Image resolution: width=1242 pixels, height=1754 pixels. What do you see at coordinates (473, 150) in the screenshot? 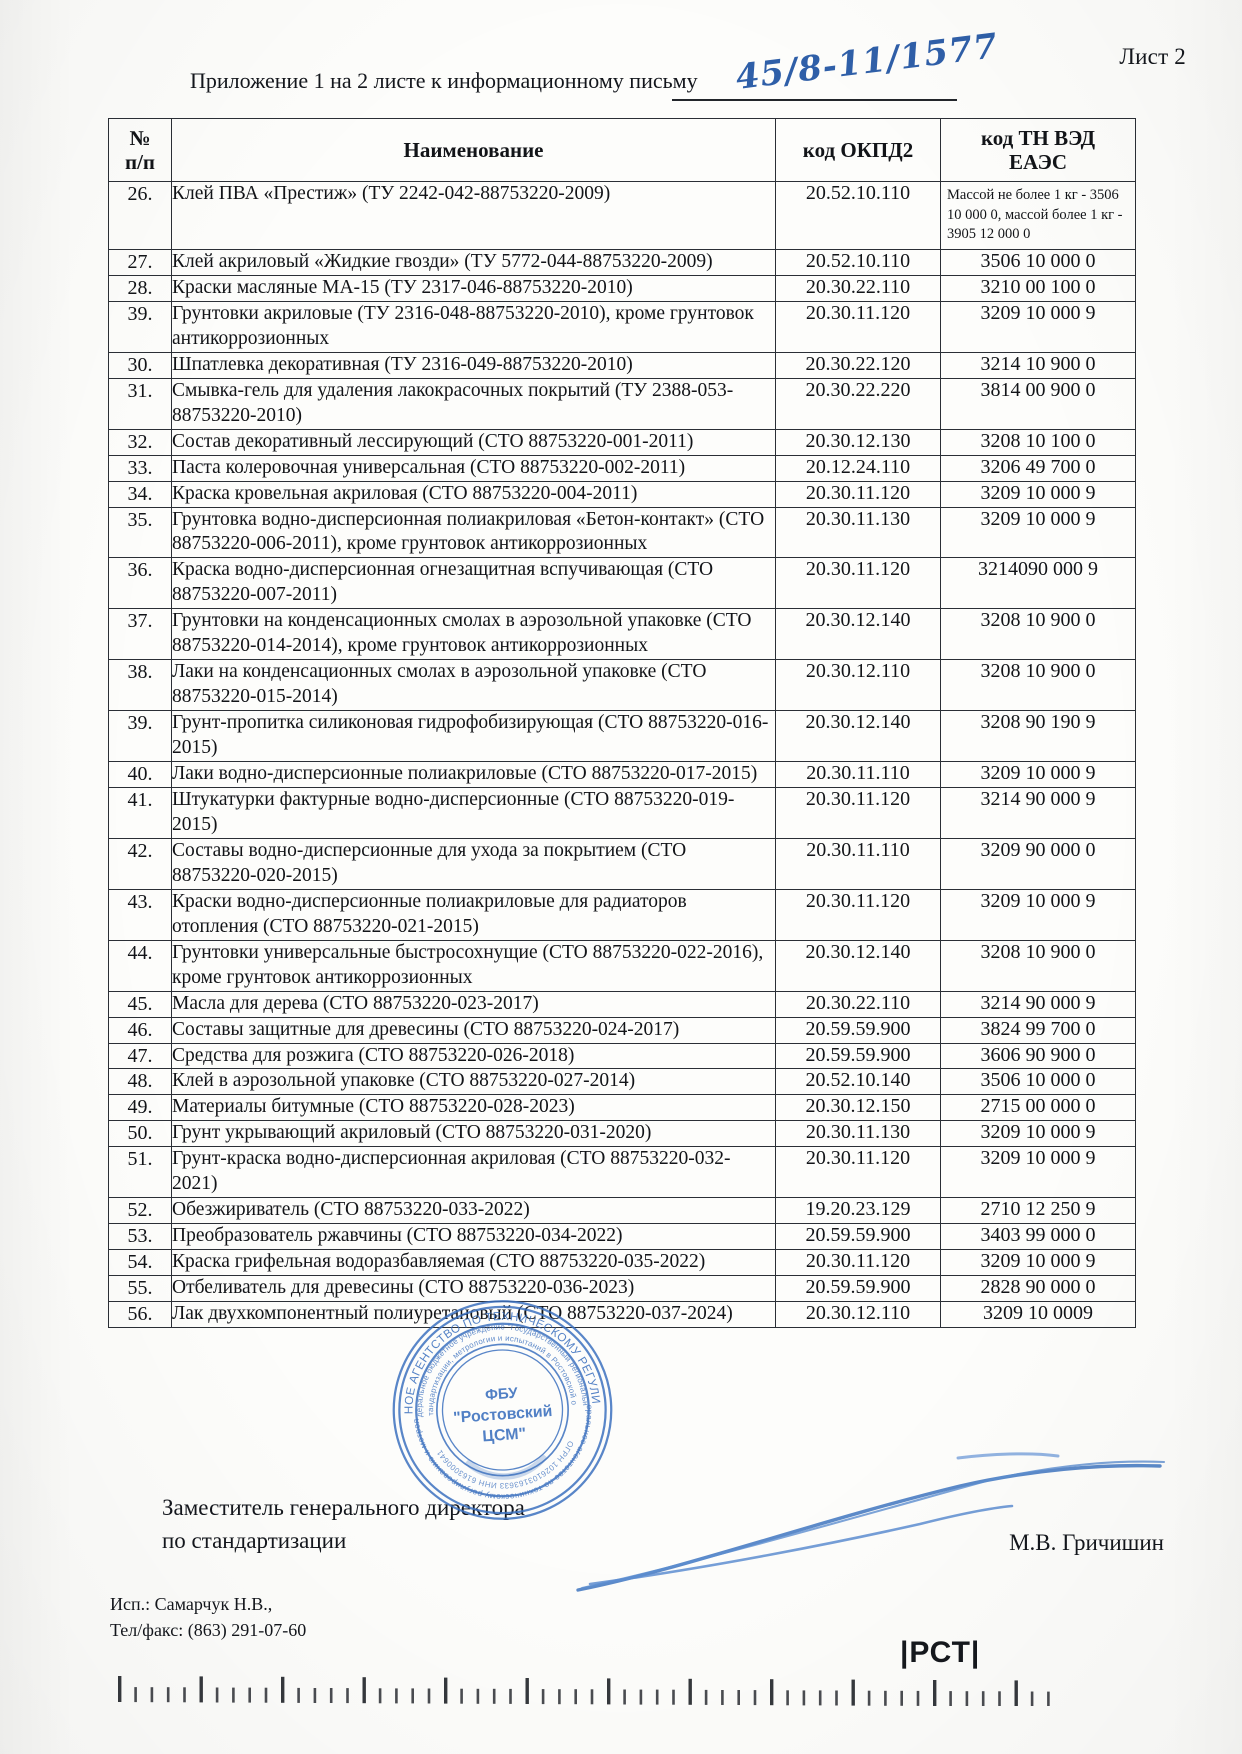
I see `column-header-name: Наименование` at bounding box center [473, 150].